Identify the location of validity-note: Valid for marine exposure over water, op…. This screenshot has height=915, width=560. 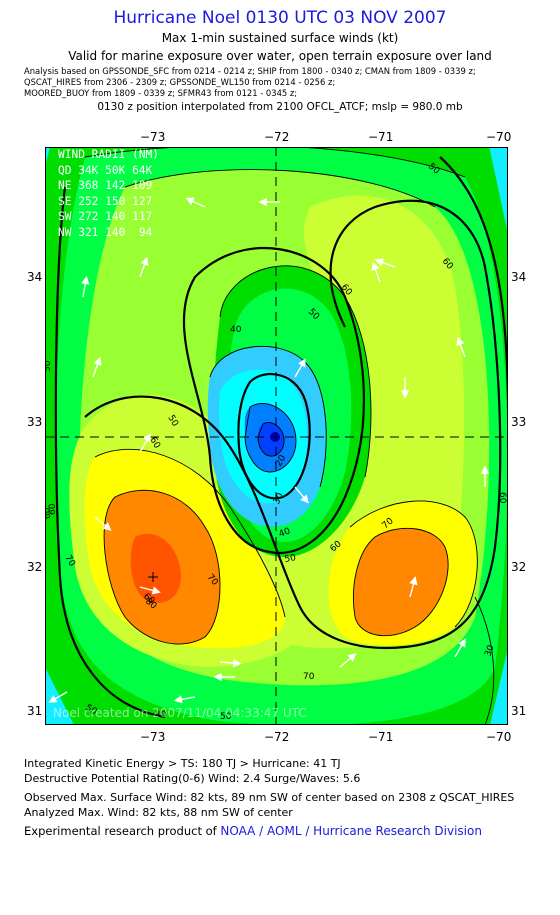
(280, 56).